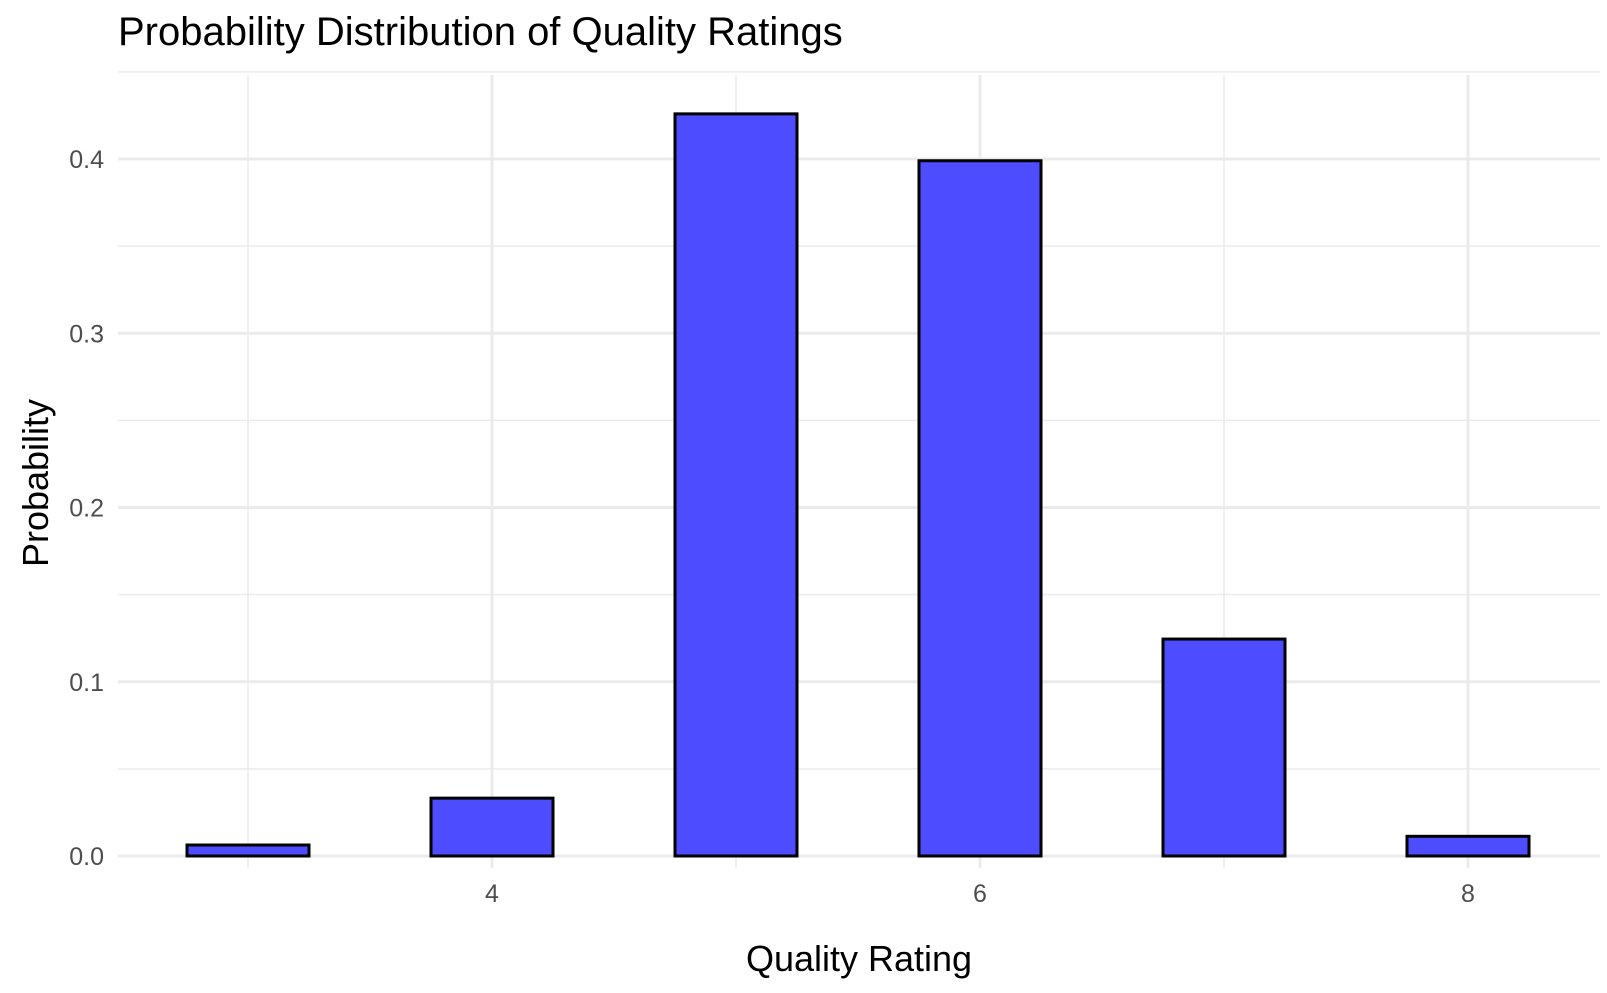  I want to click on x-axis-label: Quality Rating, so click(859, 958).